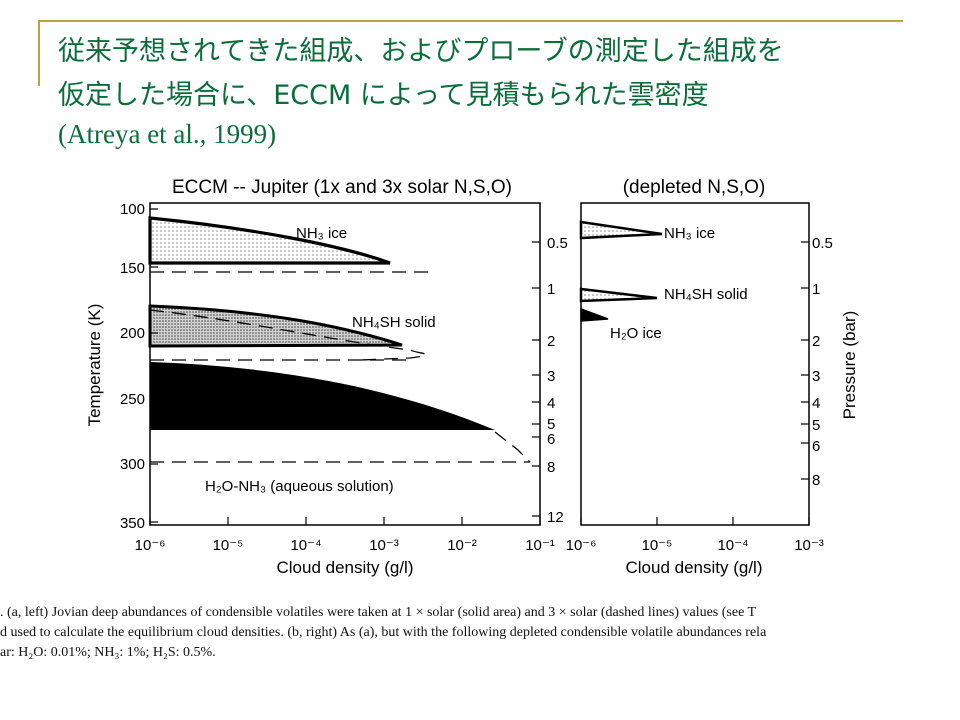  Describe the element at coordinates (594, 314) in the screenshot. I see `depleted-h2o-ice-area` at that location.